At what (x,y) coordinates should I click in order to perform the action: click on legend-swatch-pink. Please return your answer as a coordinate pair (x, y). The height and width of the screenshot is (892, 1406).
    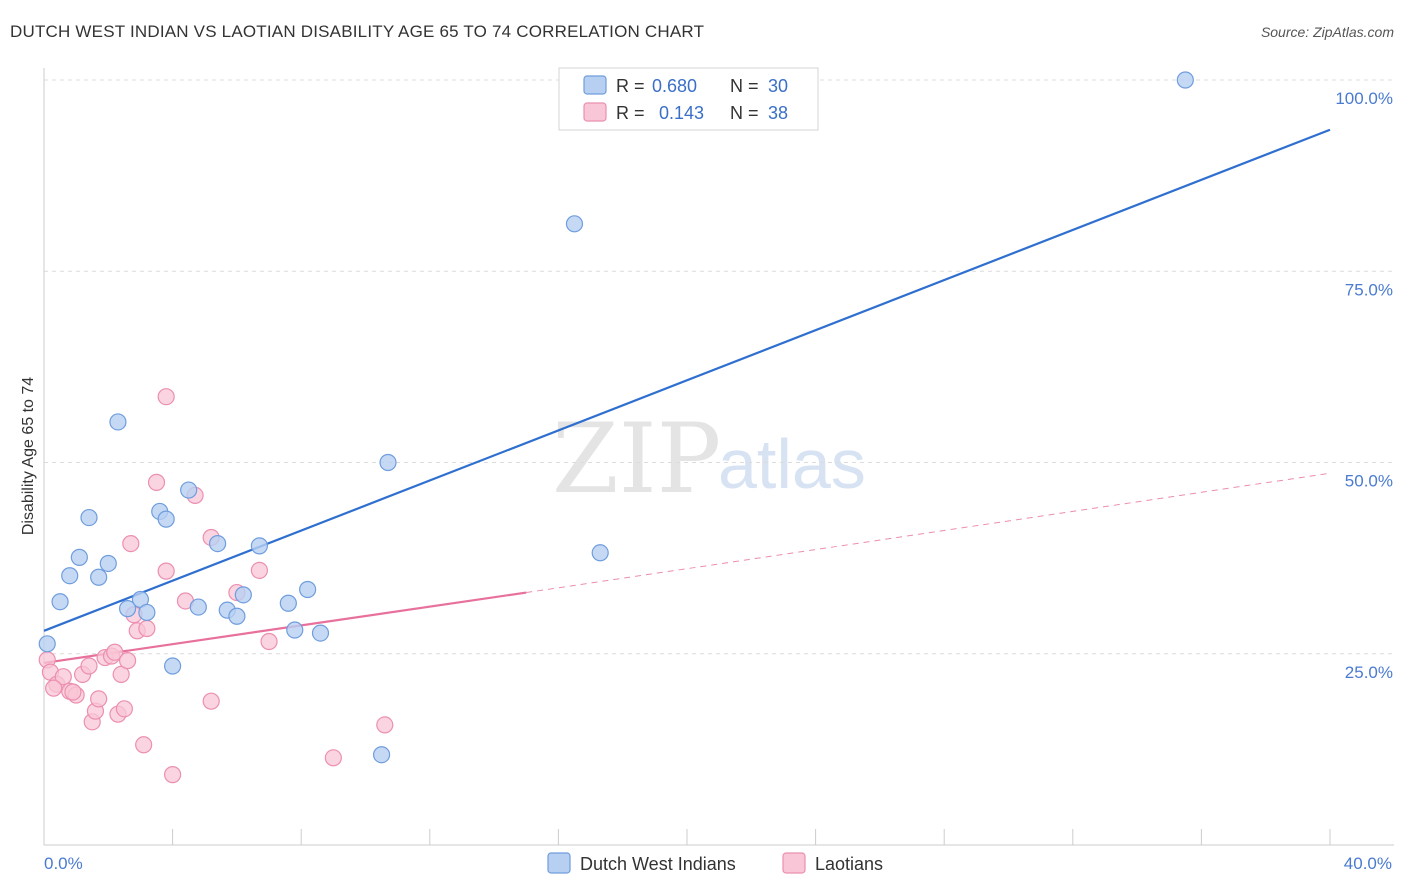
    Looking at the image, I should click on (595, 112).